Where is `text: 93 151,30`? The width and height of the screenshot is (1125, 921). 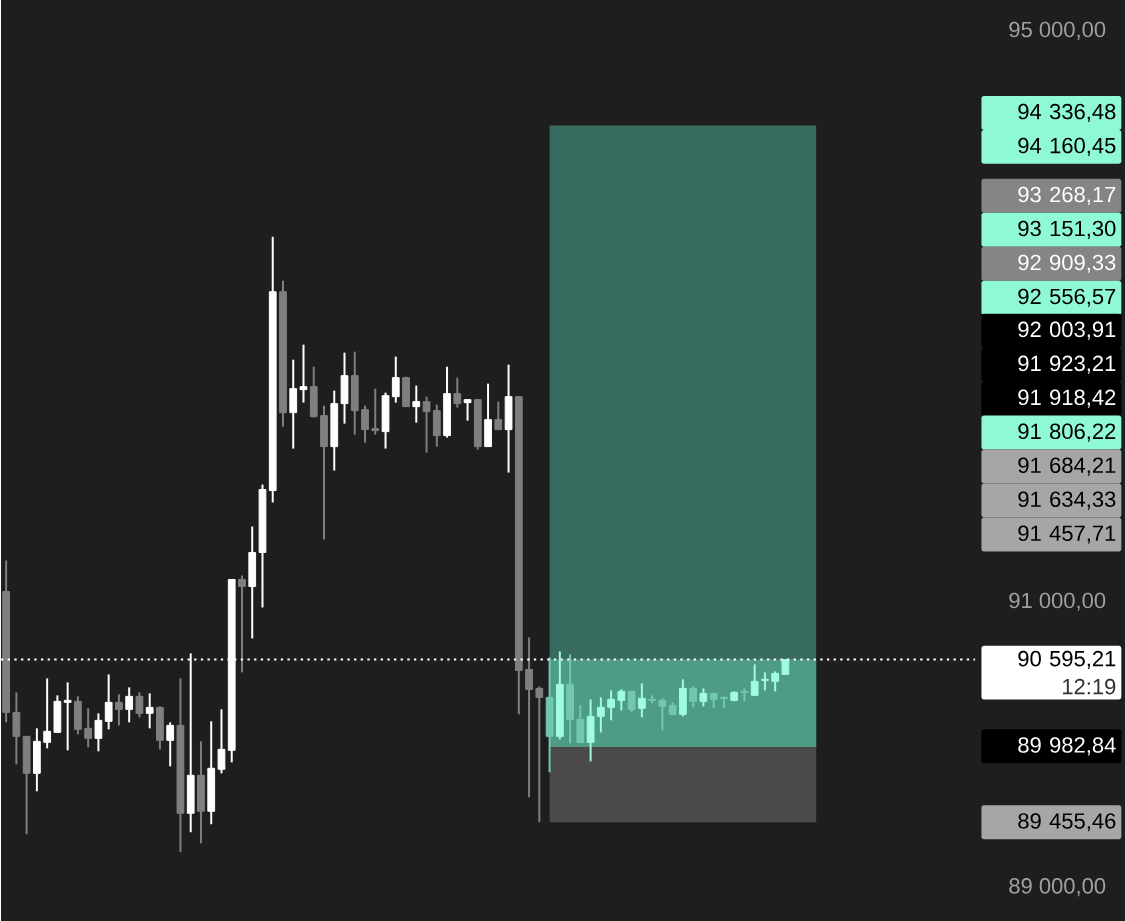 text: 93 151,30 is located at coordinates (1067, 229).